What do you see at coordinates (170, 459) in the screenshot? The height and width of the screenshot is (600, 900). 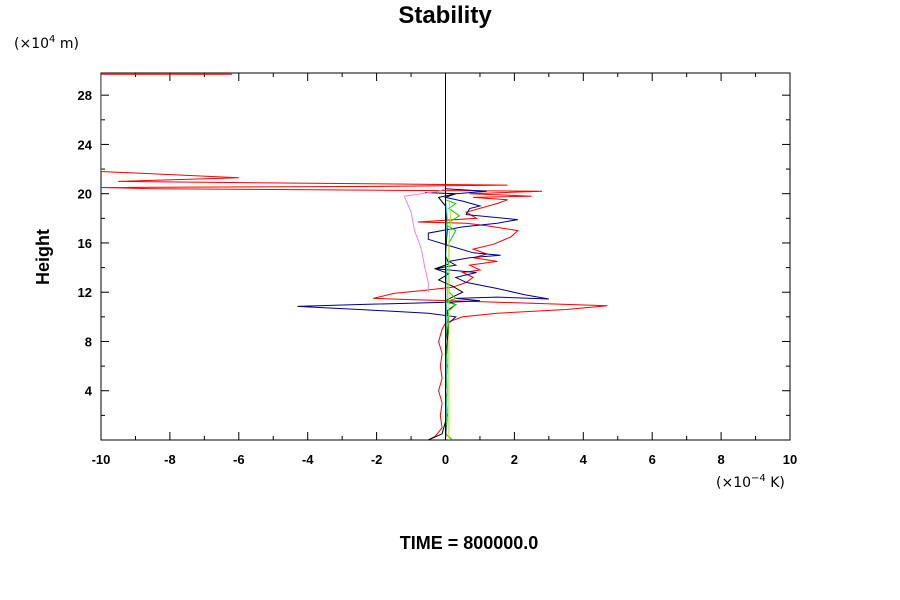 I see `x-tick-label: -8` at bounding box center [170, 459].